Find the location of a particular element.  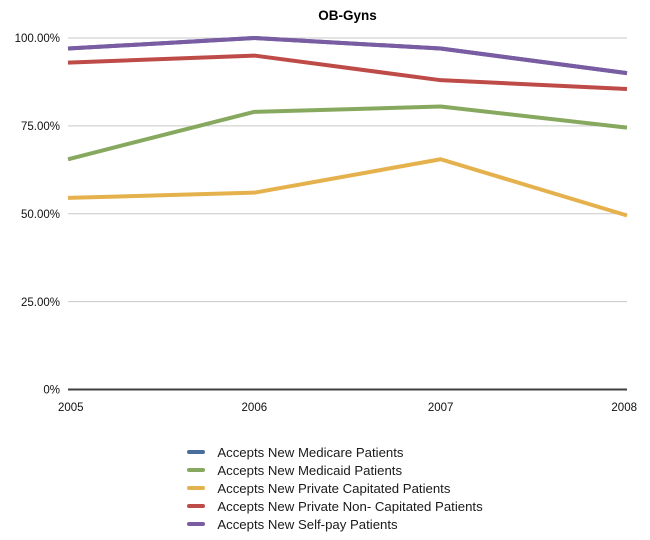

legend-item: Accepts New Self-pay Patients is located at coordinates (292, 524).